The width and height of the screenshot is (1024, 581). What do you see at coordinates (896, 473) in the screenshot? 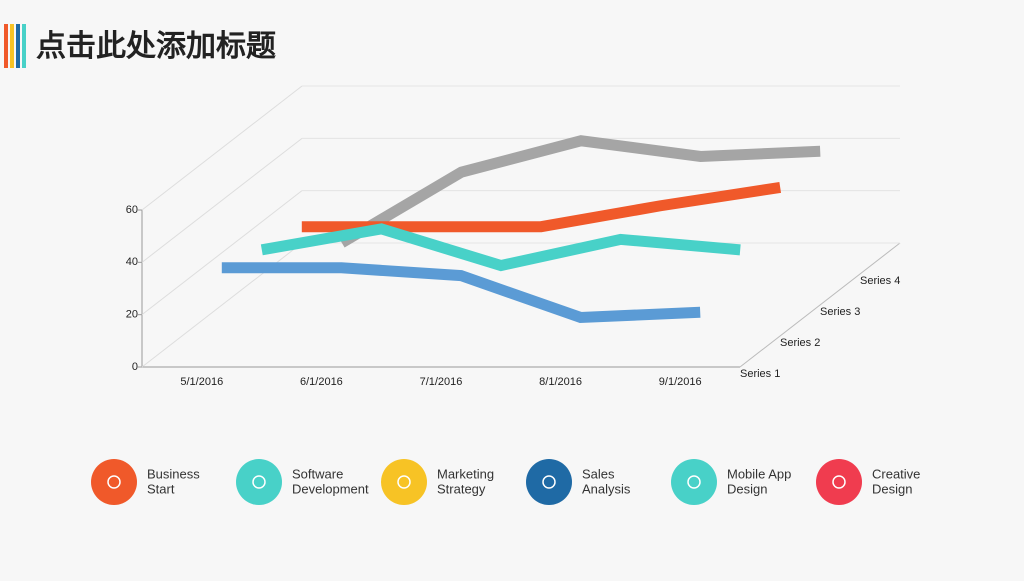
I see `feature-label: Creative` at bounding box center [896, 473].